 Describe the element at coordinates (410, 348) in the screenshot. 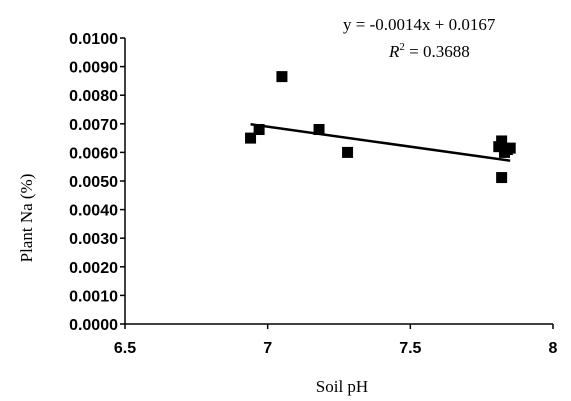

I see `x-tick-label: 7.5` at that location.